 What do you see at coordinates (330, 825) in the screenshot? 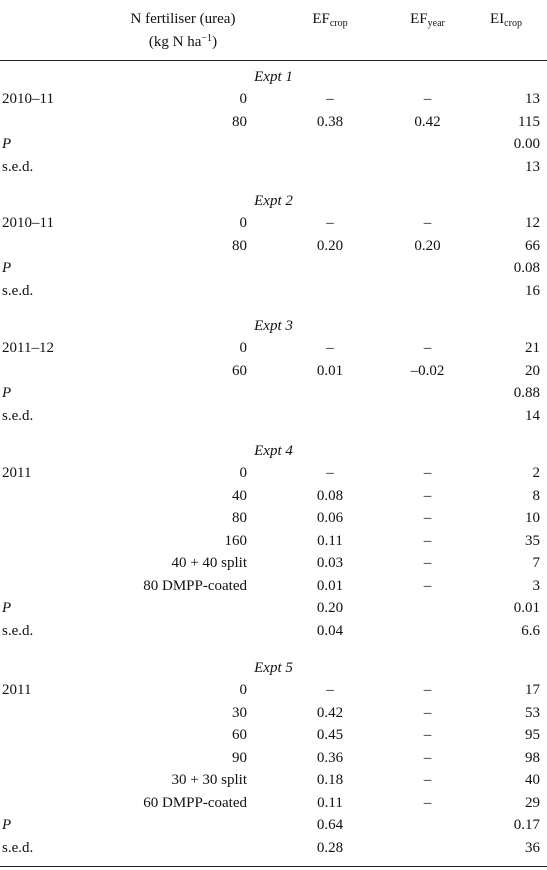
I see `cell-ef-crop: 0.64` at bounding box center [330, 825].